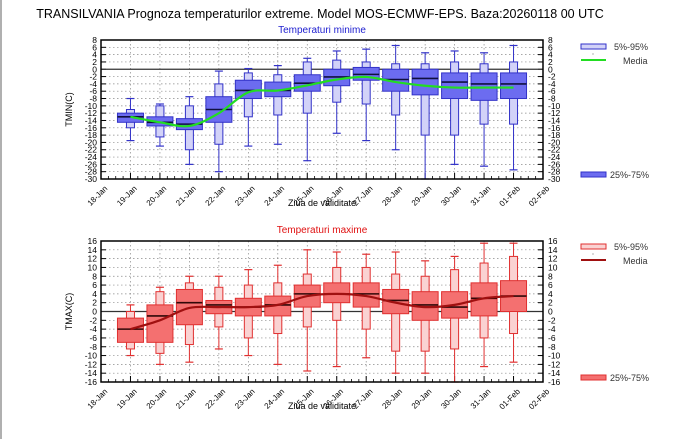  I want to click on y-tick-label-right: -30, so click(554, 179).